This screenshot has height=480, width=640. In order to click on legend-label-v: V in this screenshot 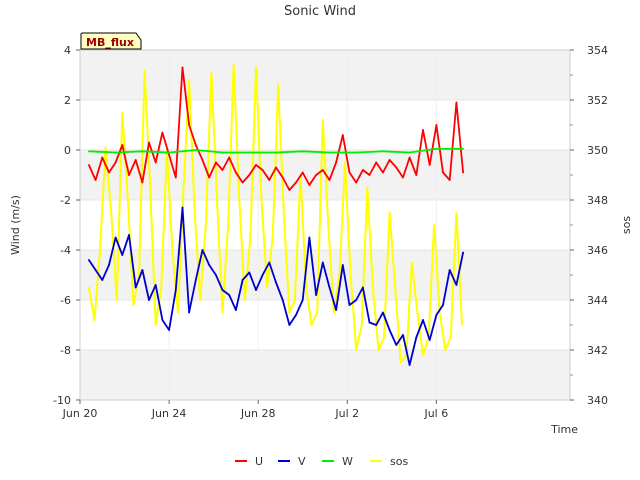, I will do `click(302, 461)`.